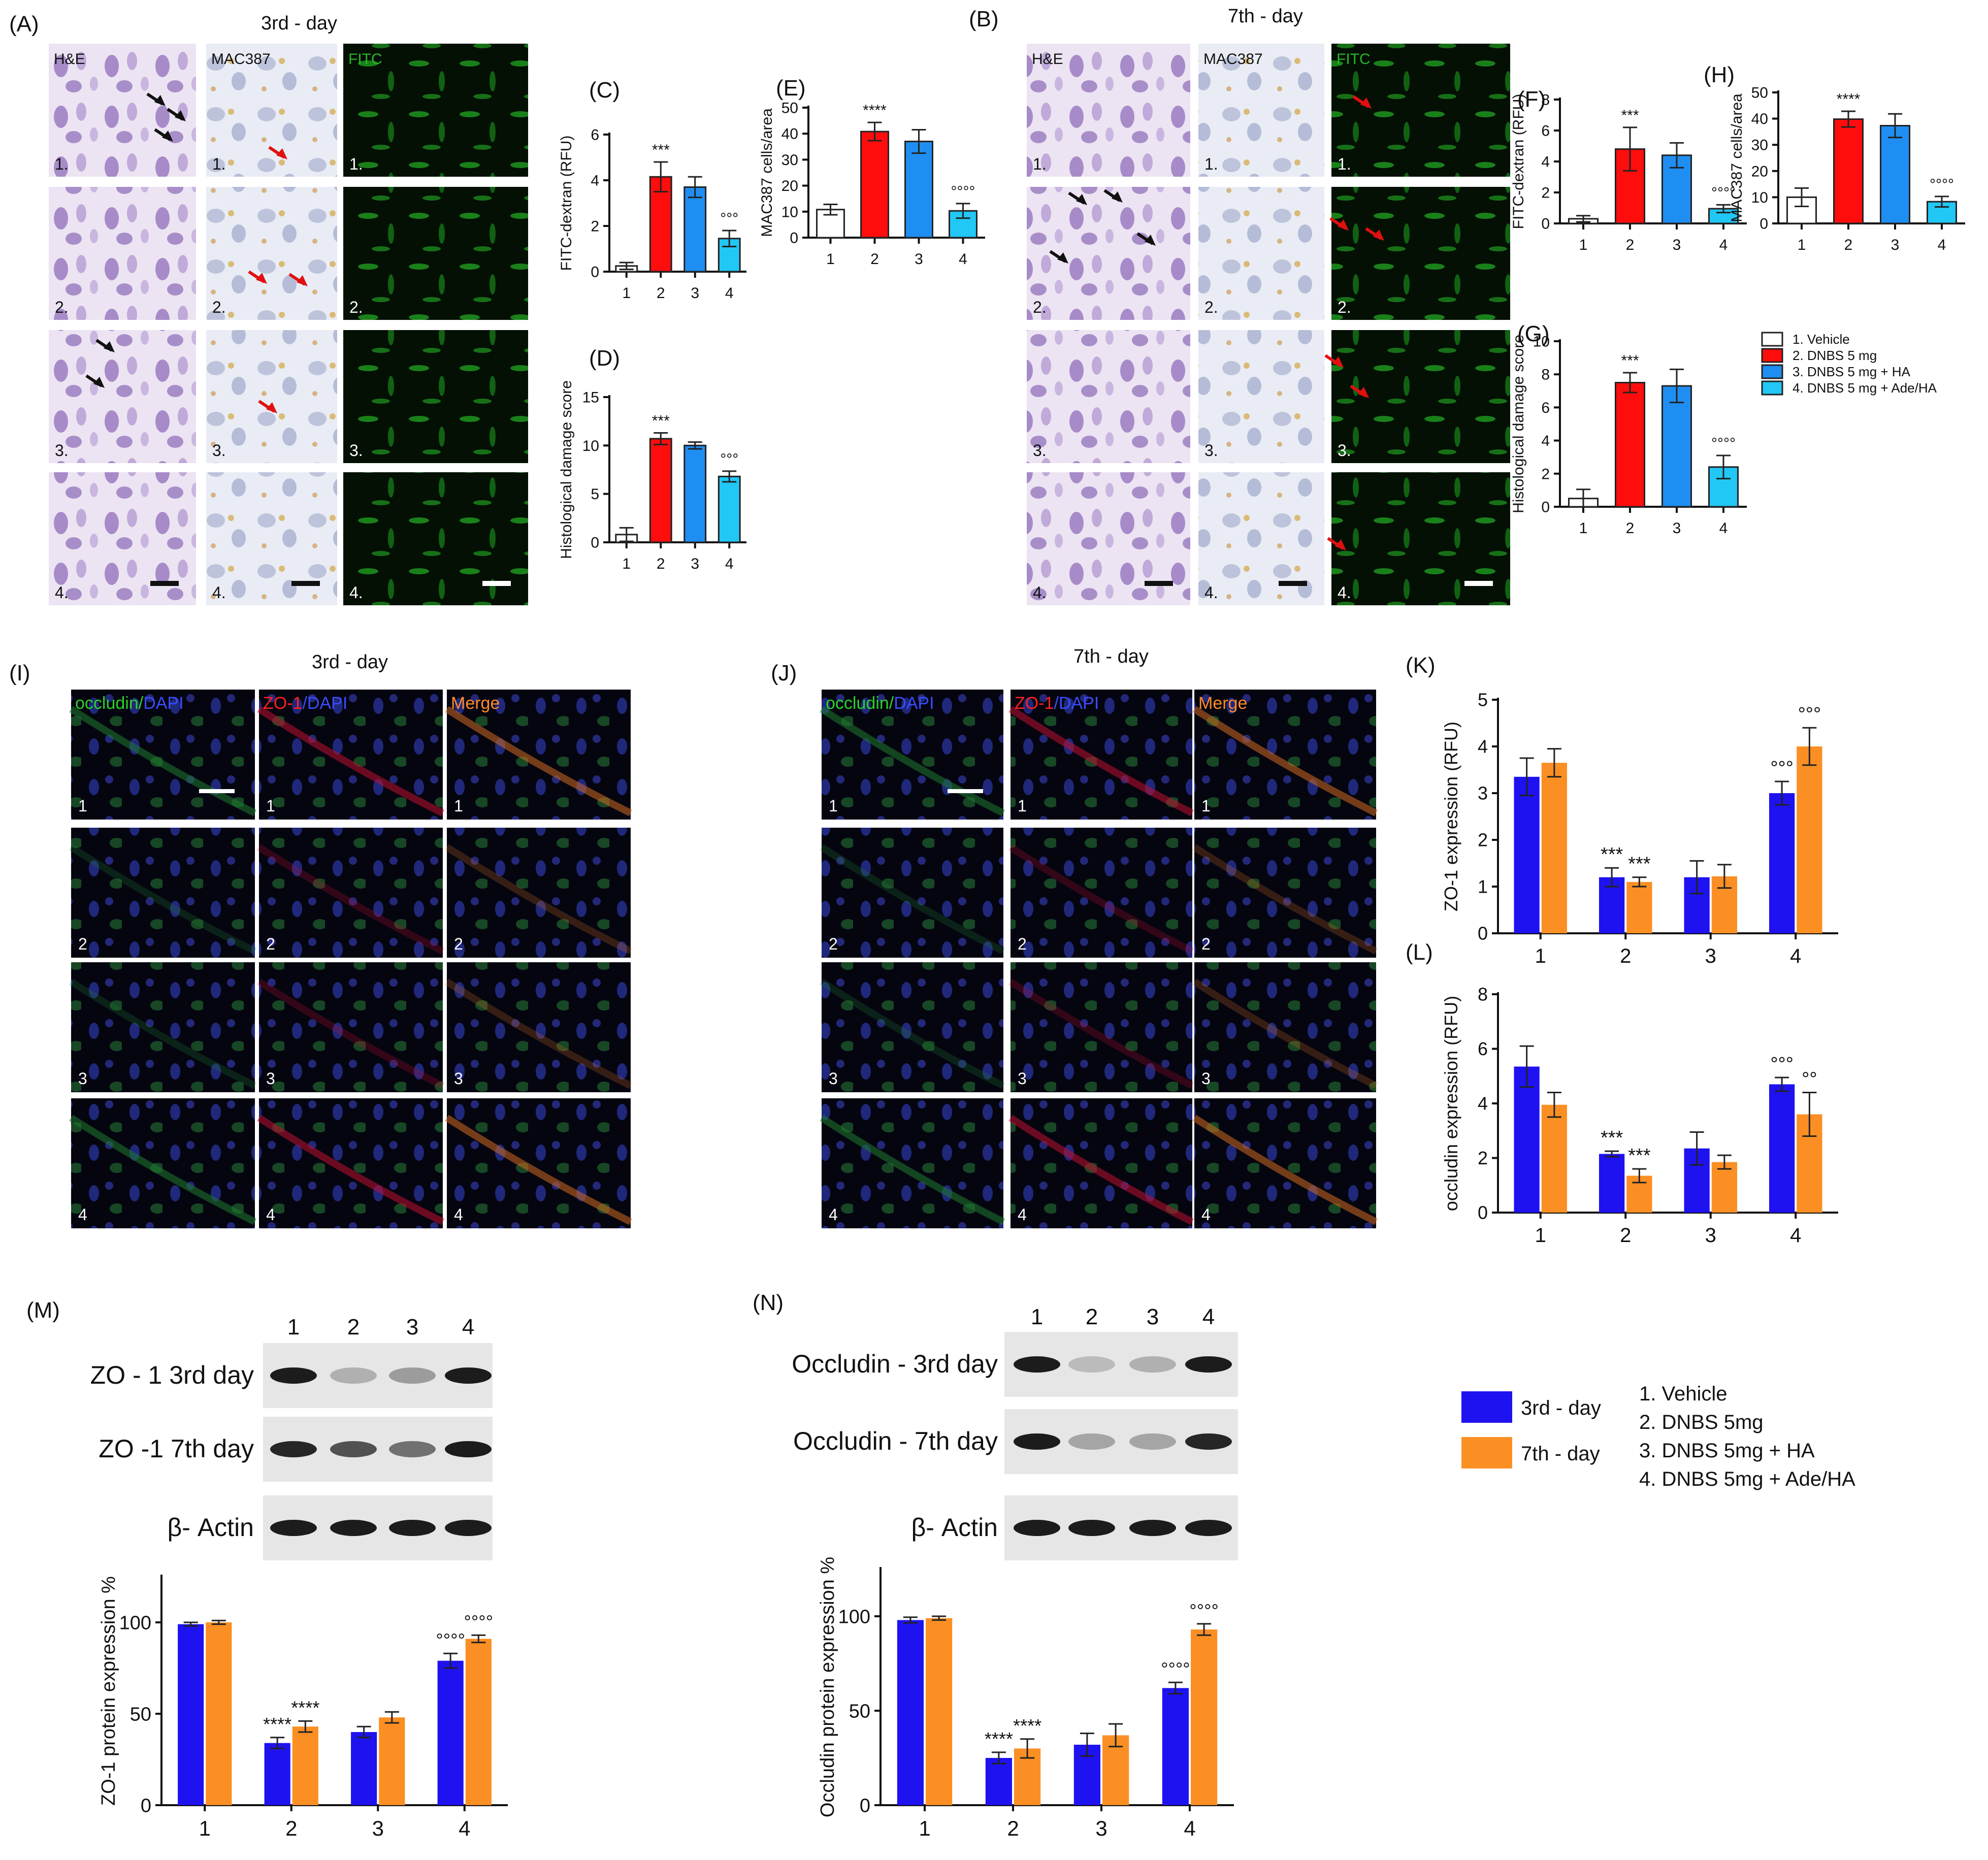 The image size is (1988, 1860). I want to click on y-tick-label: 40, so click(1760, 119).